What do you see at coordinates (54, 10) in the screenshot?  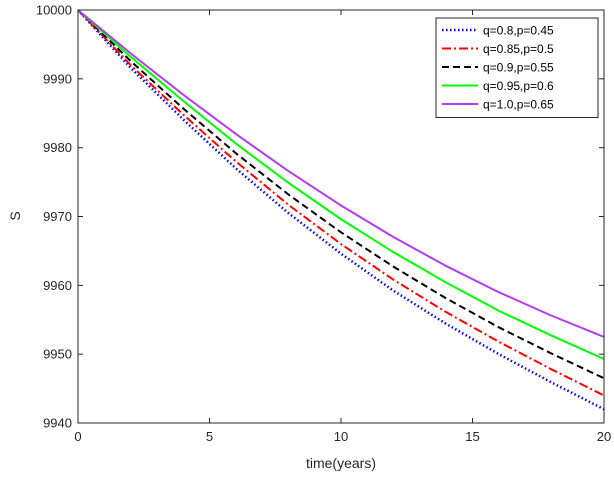 I see `y-tick-label: 10000` at bounding box center [54, 10].